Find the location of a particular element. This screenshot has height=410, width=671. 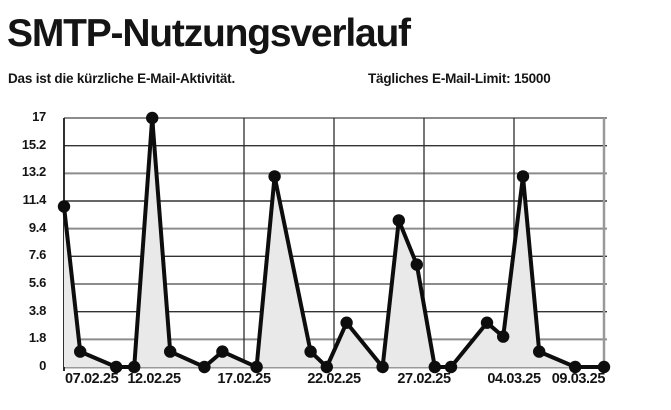

x-tick-label: 17.02.25 is located at coordinates (244, 379).